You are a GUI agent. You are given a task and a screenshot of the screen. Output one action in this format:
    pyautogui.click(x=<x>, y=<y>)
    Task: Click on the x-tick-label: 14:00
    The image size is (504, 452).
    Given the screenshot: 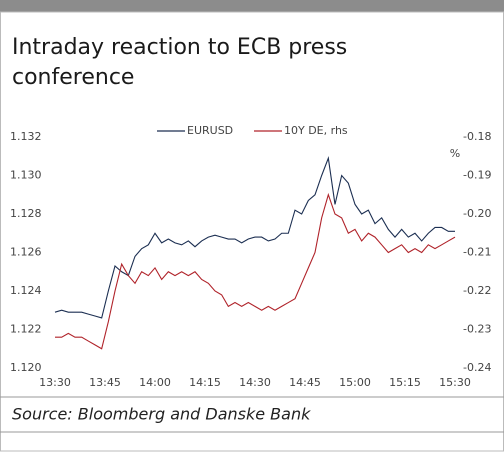 What is the action you would take?
    pyautogui.click(x=155, y=382)
    